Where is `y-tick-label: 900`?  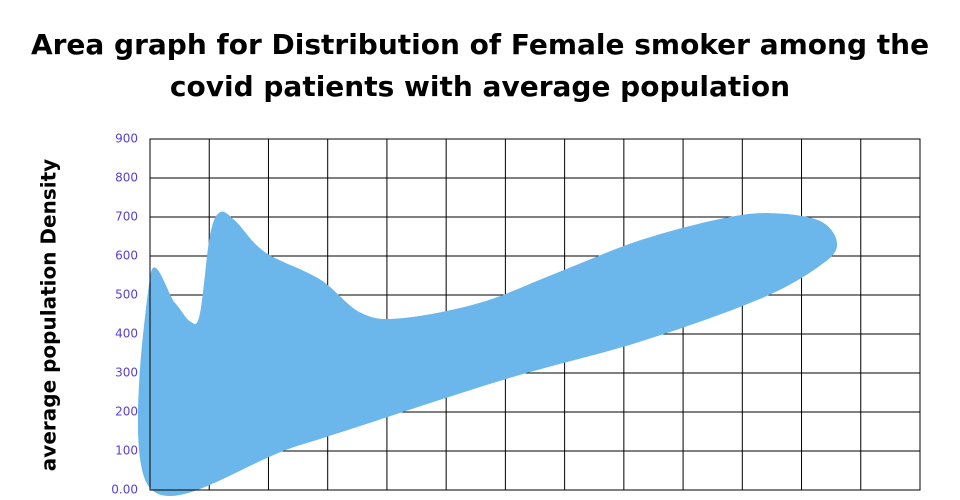
y-tick-label: 900 is located at coordinates (126, 139).